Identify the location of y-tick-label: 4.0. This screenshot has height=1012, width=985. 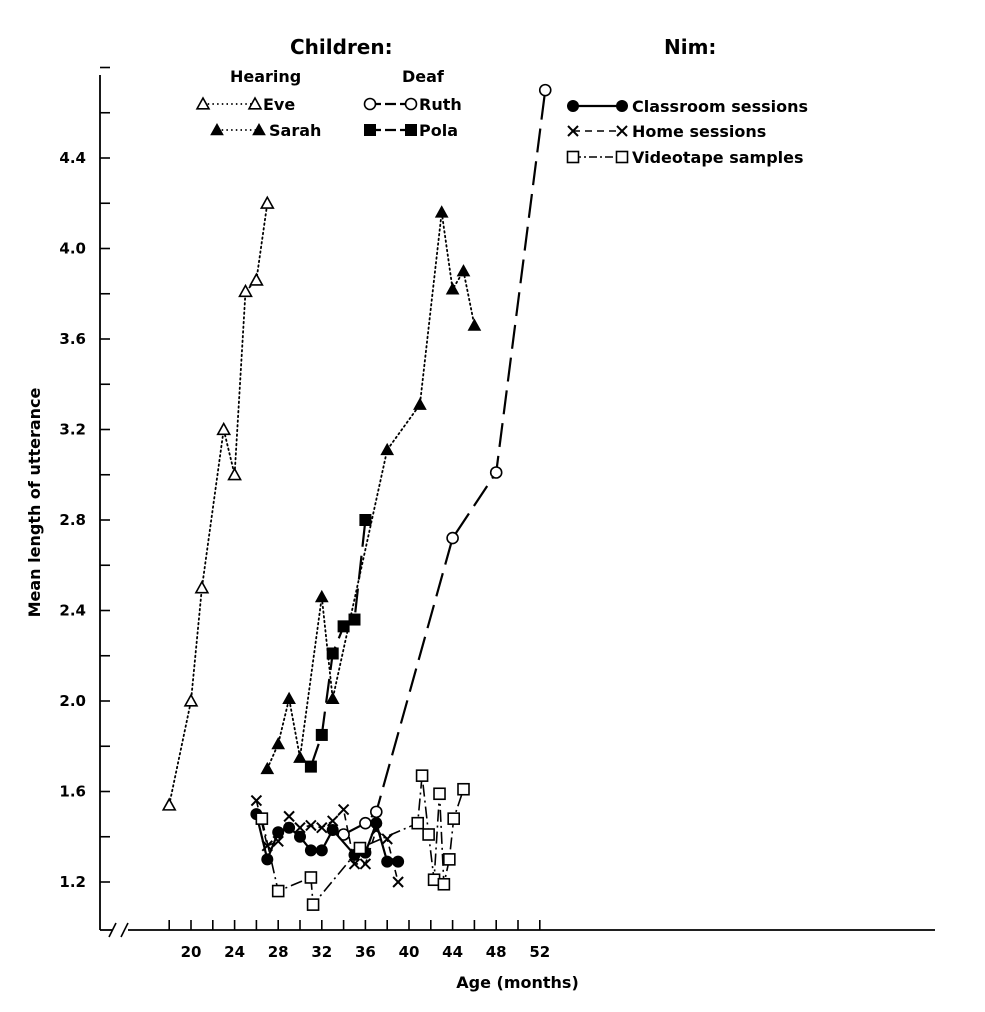
(72, 249).